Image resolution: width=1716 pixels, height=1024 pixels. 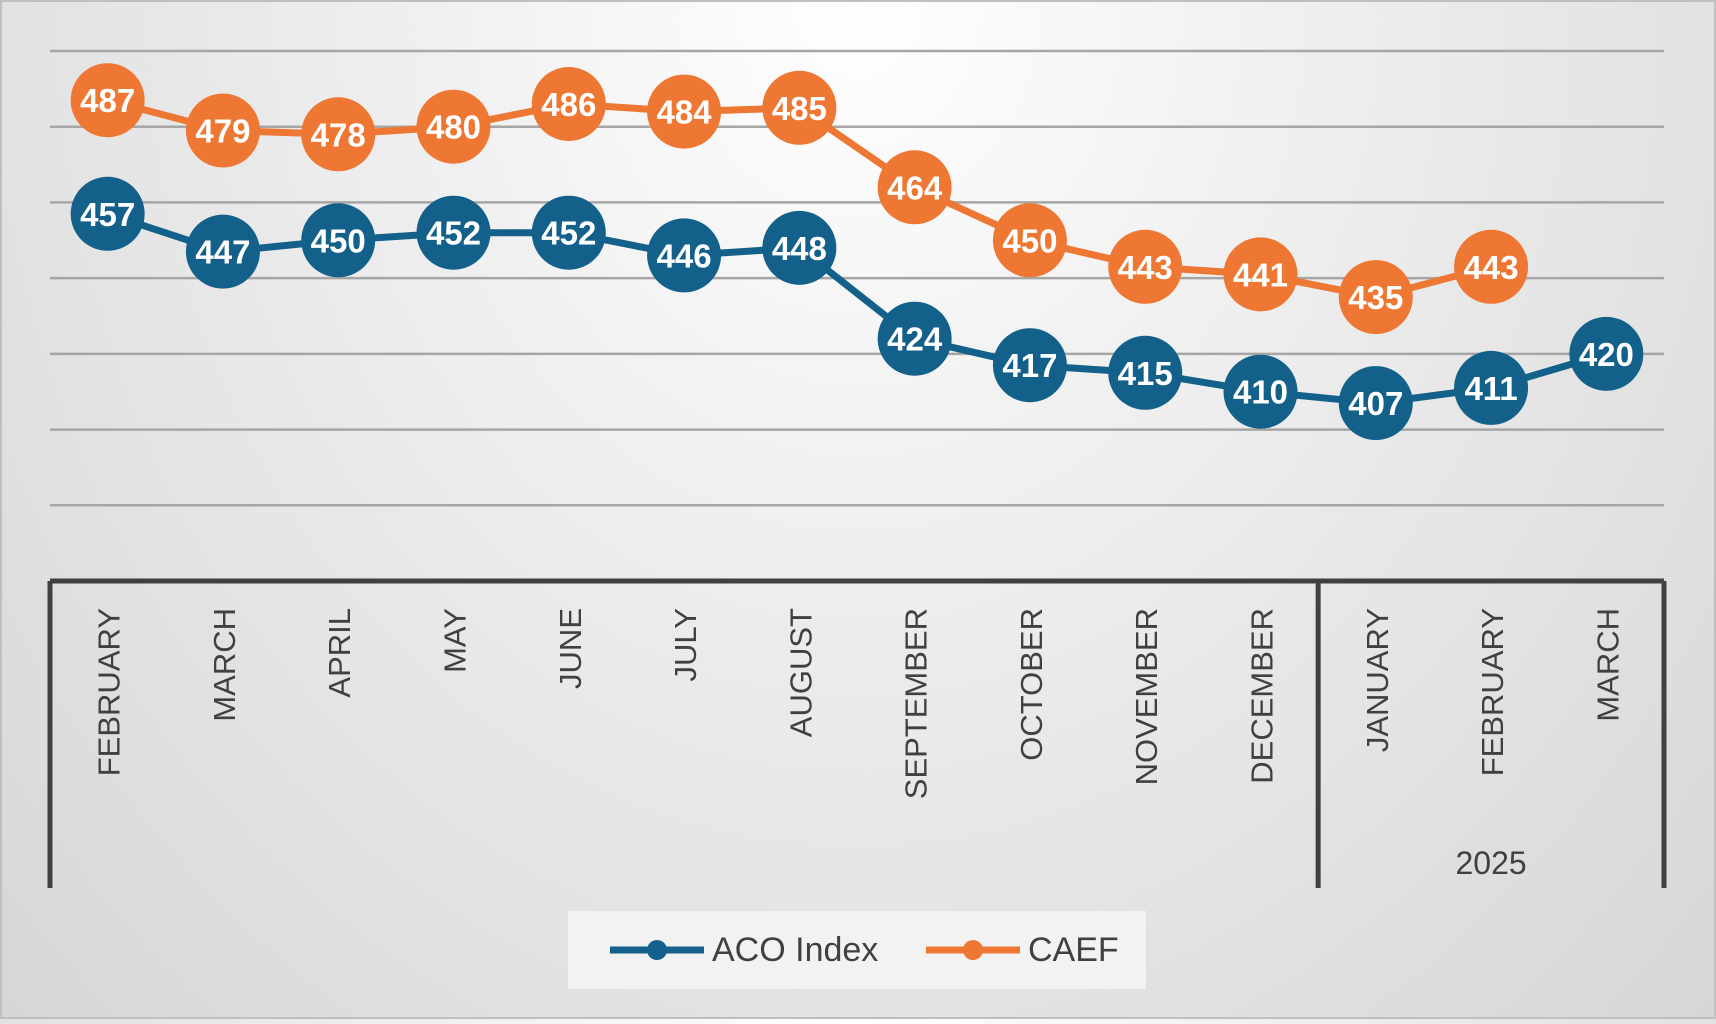 I want to click on data-label: 420, so click(x=1606, y=354).